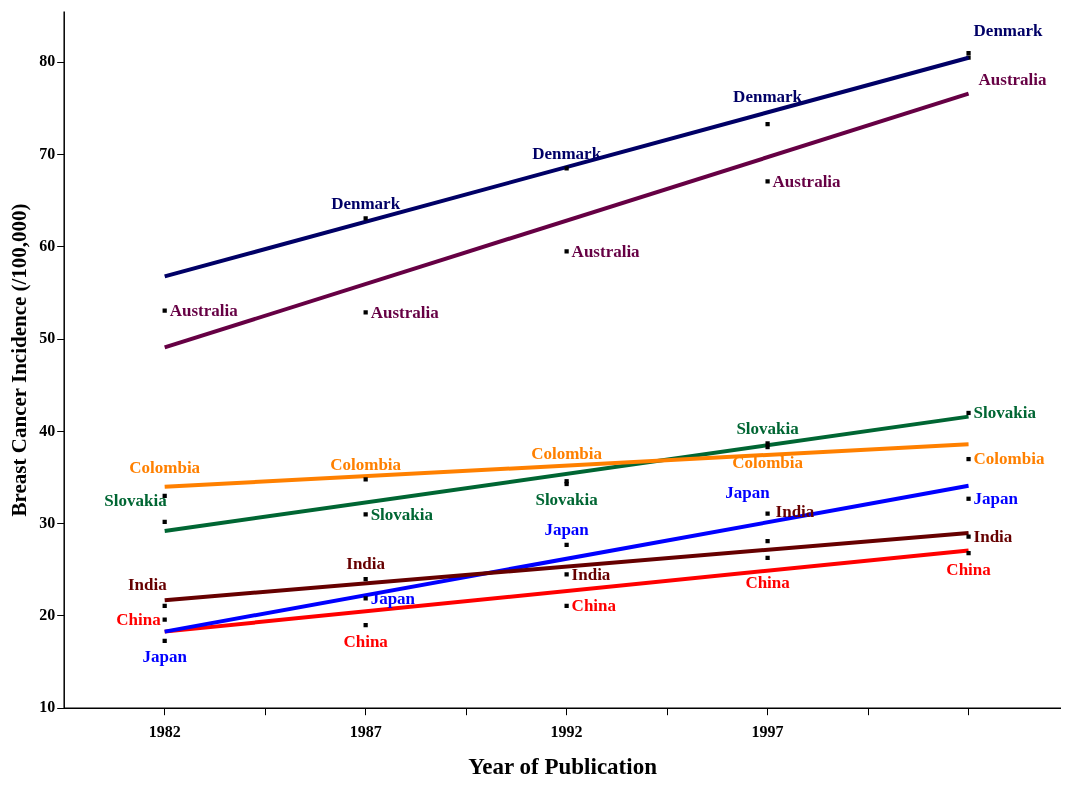 Image resolution: width=1065 pixels, height=790 pixels. I want to click on series-label: China, so click(139, 620).